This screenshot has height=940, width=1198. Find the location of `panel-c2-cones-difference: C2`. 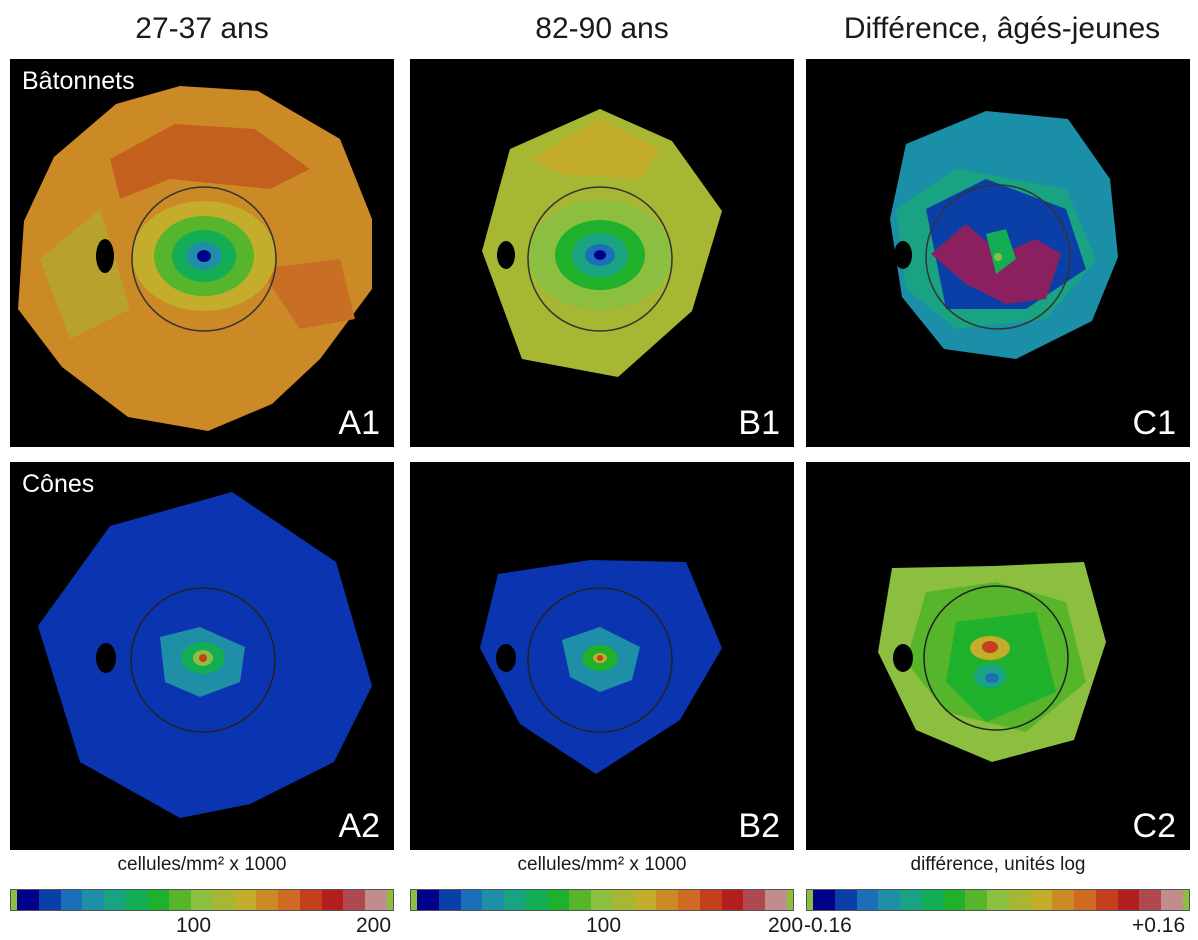

panel-c2-cones-difference: C2 is located at coordinates (998, 656).